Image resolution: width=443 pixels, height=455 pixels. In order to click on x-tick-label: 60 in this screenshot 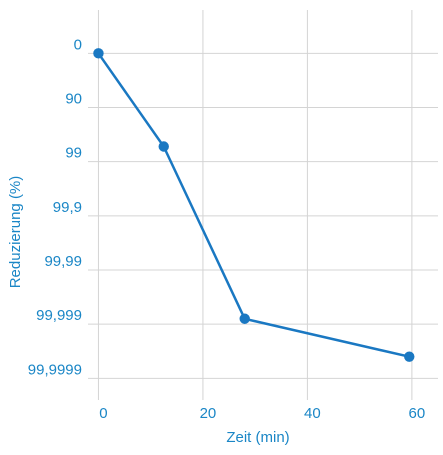, I will do `click(417, 413)`.